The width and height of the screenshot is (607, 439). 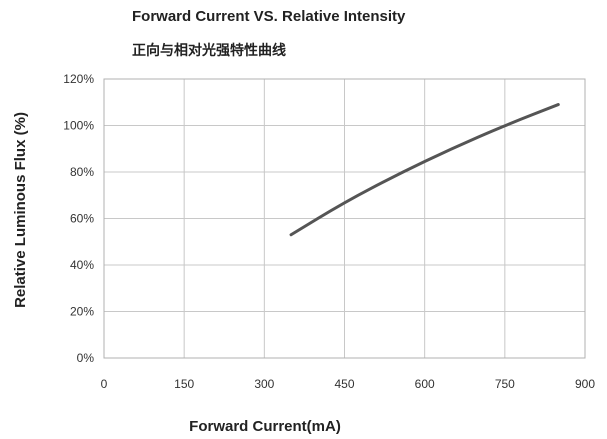 What do you see at coordinates (265, 426) in the screenshot?
I see `x-axis-label: Forward Current(mA)` at bounding box center [265, 426].